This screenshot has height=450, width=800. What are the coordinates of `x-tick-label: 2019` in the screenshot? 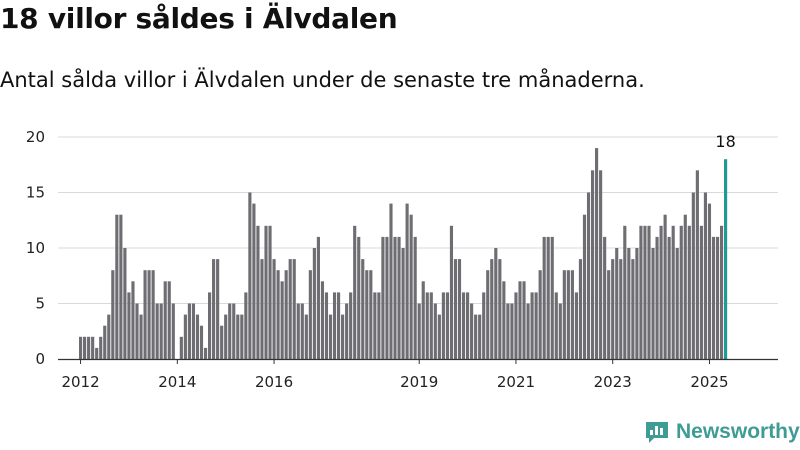 It's located at (419, 382).